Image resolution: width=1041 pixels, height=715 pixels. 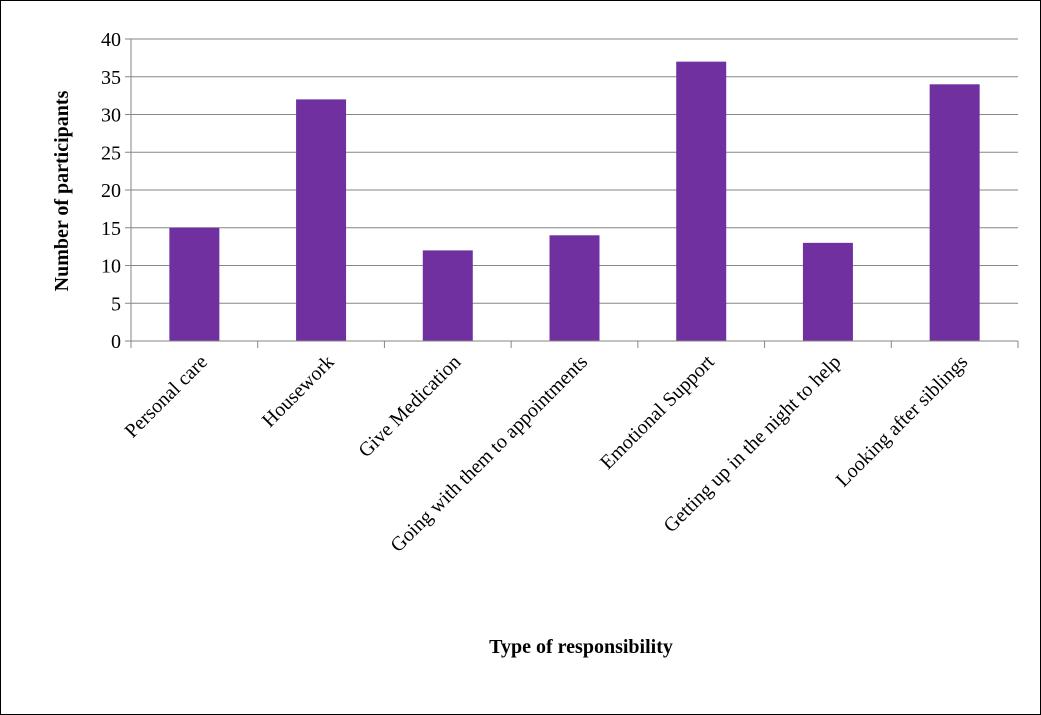 I want to click on y-tick-label: 20, so click(x=111, y=191).